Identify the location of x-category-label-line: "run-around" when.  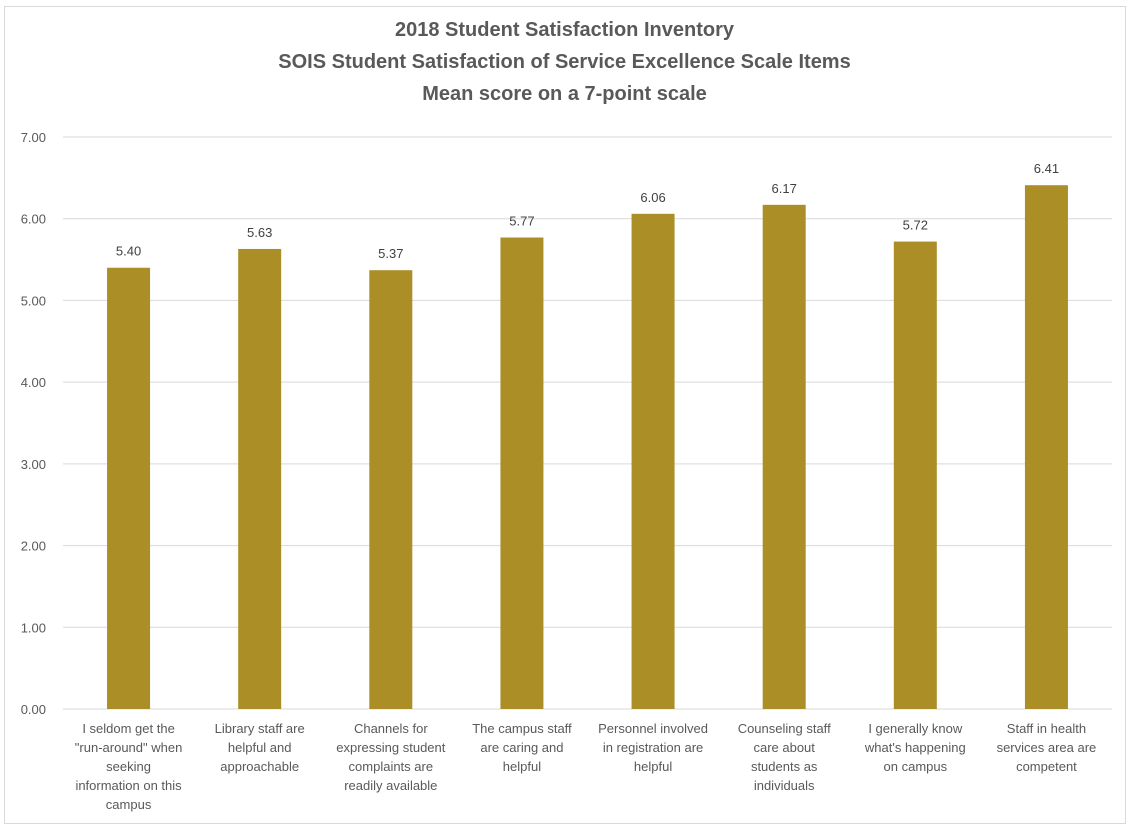
(129, 747).